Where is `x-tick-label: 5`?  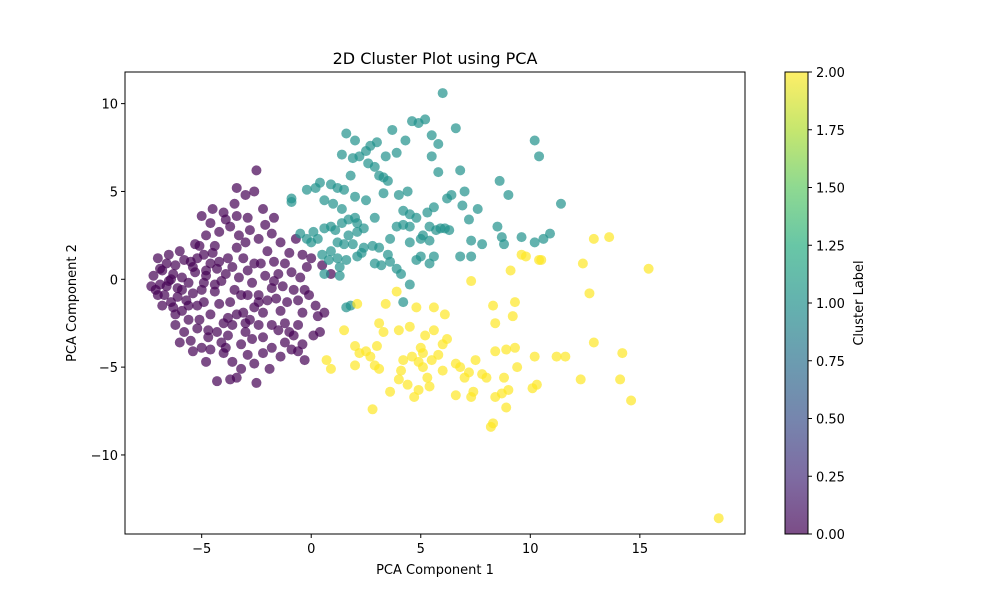 x-tick-label: 5 is located at coordinates (421, 549).